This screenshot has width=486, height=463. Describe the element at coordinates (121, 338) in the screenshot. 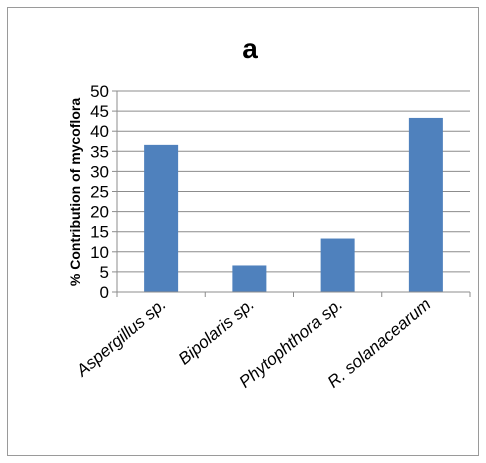

I see `x-category-label: Aspergillus sp.` at that location.